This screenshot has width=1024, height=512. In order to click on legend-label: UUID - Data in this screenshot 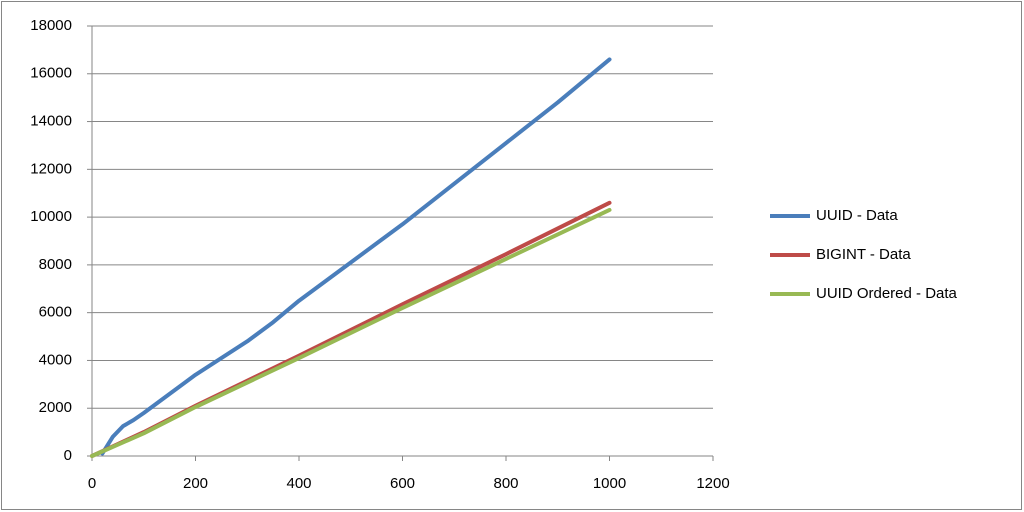, I will do `click(857, 215)`.